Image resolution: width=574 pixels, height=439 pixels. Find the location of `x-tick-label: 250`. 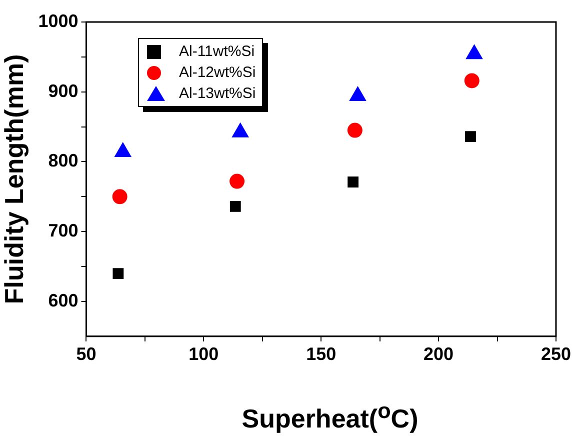

x-tick-label: 250 is located at coordinates (556, 354).